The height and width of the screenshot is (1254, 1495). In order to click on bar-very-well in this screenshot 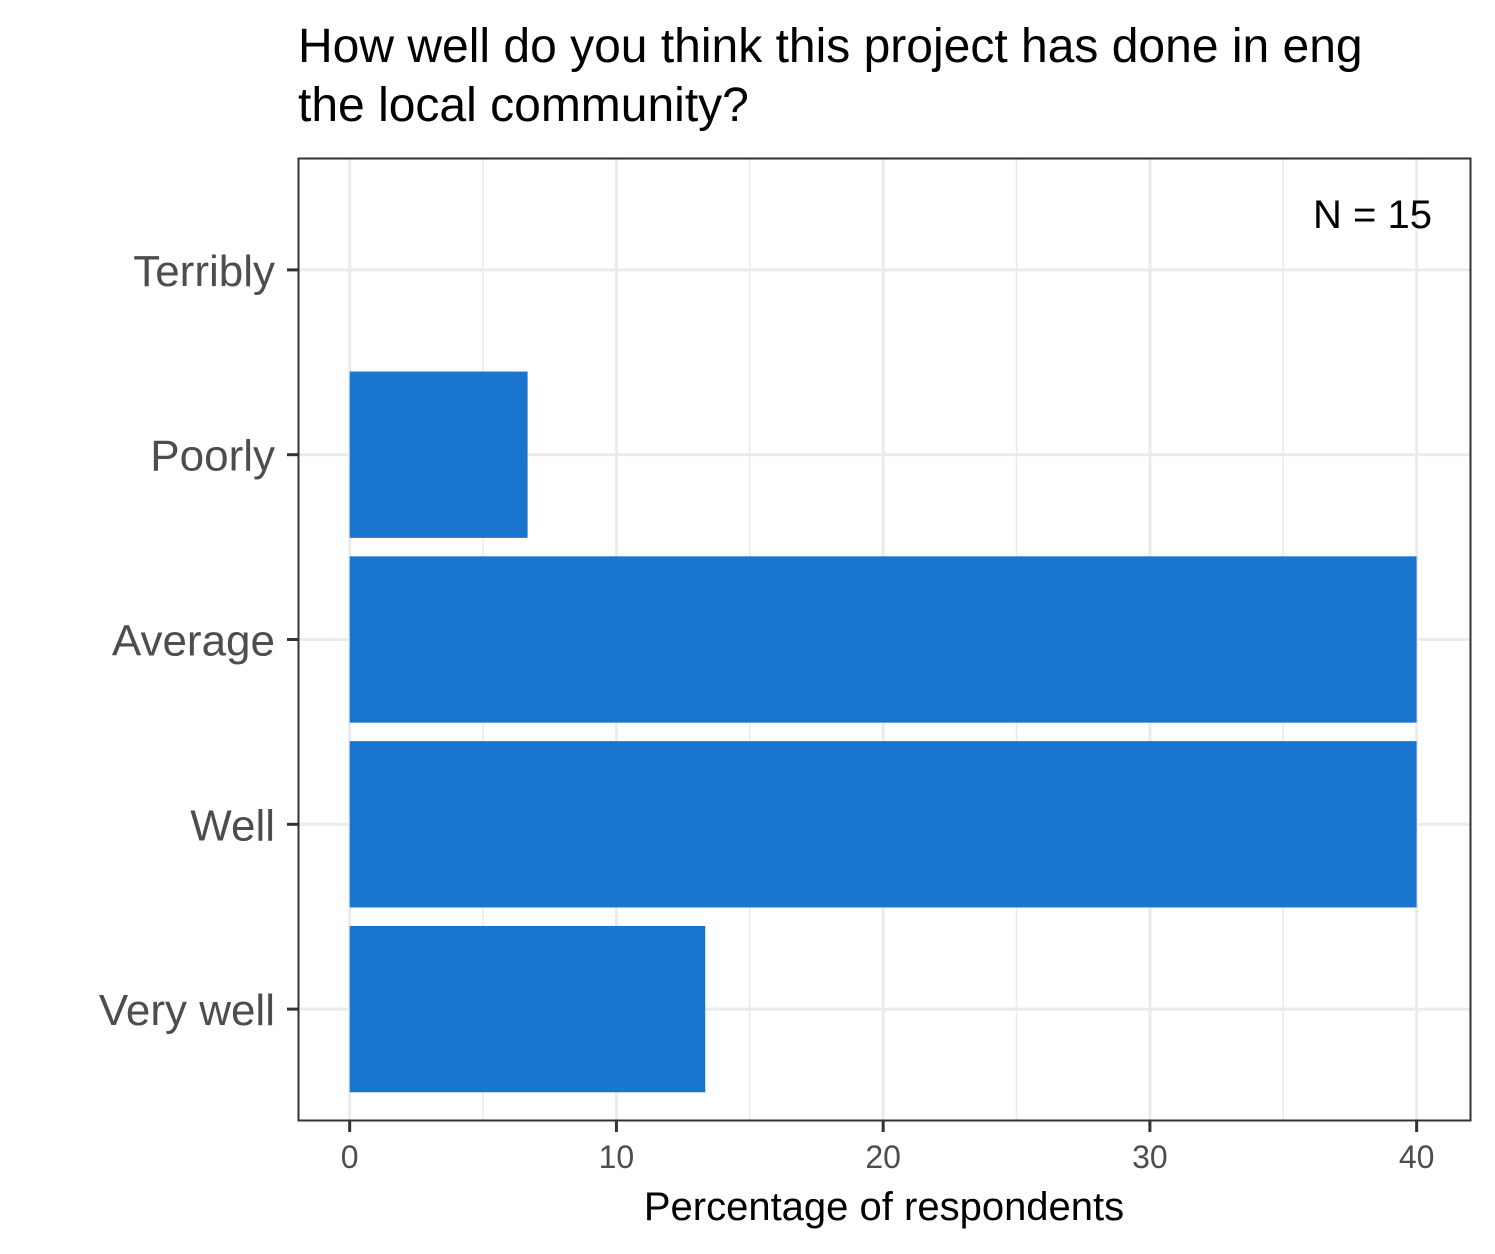, I will do `click(527, 1009)`.